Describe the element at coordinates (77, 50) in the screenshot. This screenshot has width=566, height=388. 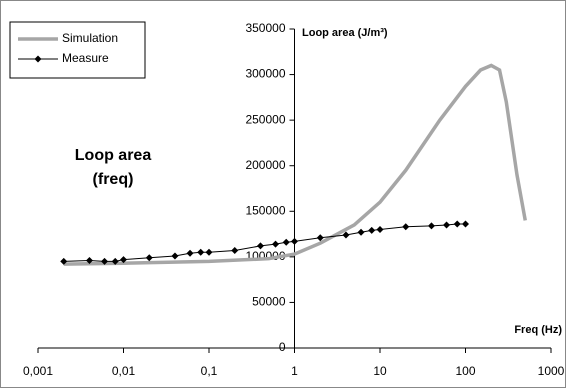
I see `legend-box` at that location.